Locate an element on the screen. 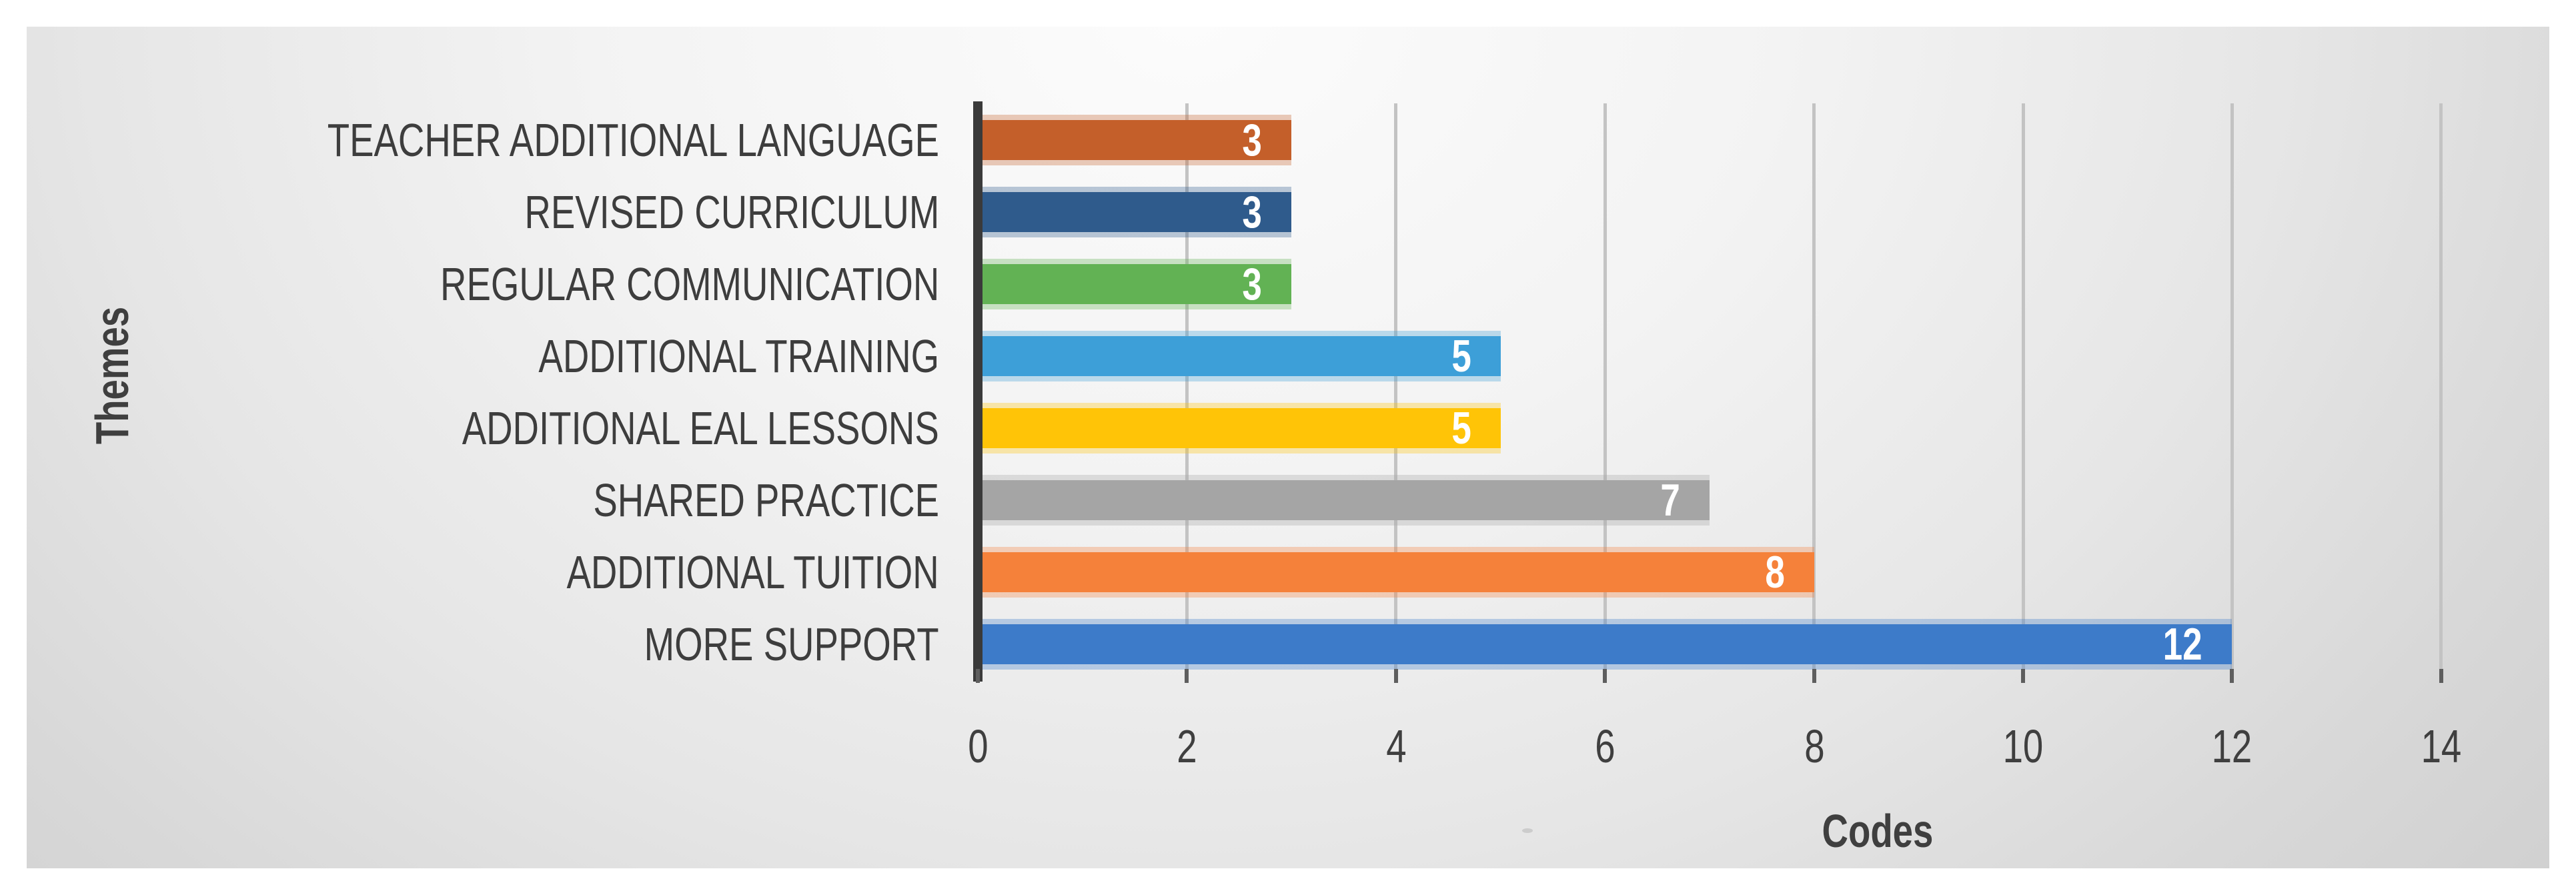 Image resolution: width=2576 pixels, height=895 pixels. bar-additional-tuition: 8 is located at coordinates (1398, 572).